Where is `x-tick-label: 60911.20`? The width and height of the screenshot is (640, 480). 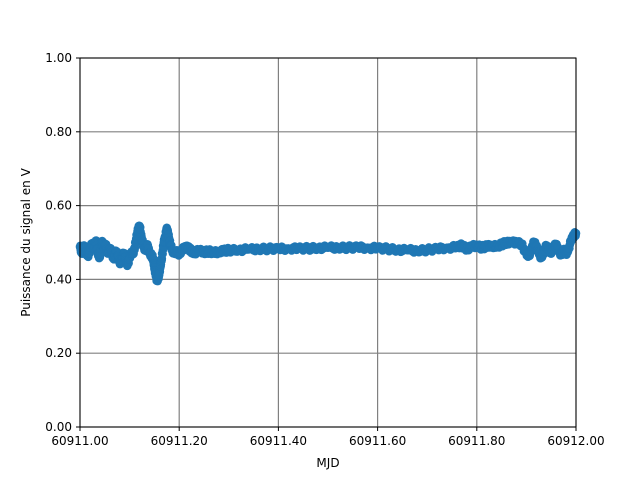
x-tick-label: 60911.20 is located at coordinates (179, 441).